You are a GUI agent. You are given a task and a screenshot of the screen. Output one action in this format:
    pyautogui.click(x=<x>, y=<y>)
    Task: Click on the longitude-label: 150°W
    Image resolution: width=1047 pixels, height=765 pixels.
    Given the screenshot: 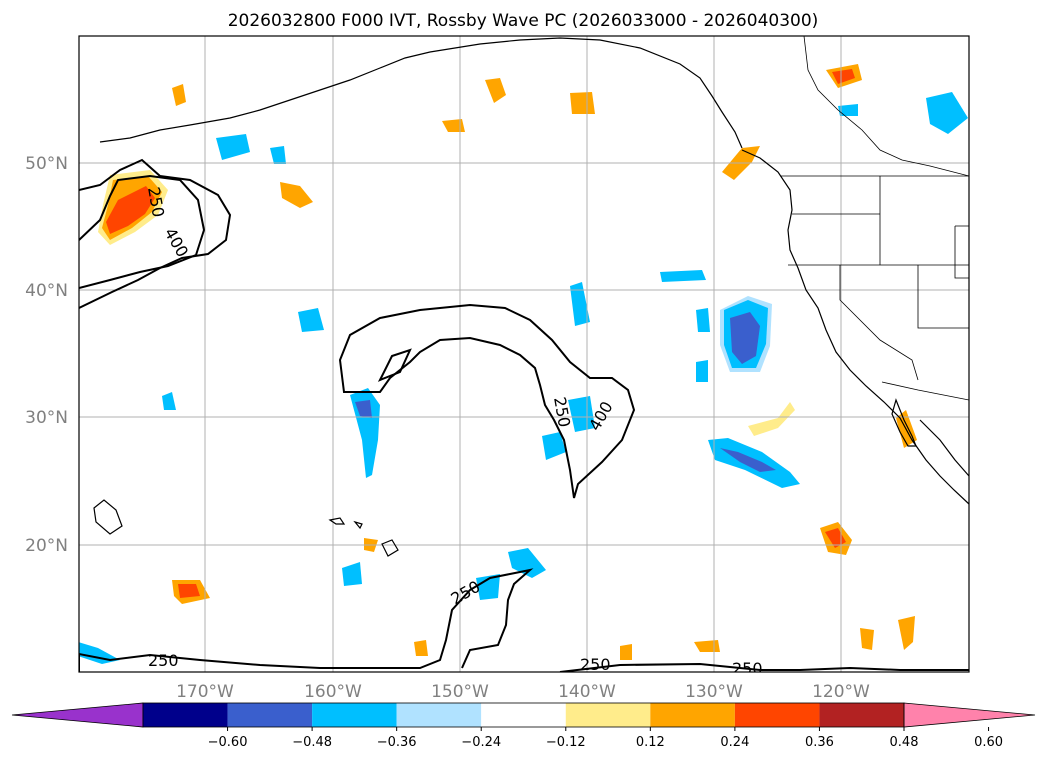 What is the action you would take?
    pyautogui.click(x=460, y=692)
    